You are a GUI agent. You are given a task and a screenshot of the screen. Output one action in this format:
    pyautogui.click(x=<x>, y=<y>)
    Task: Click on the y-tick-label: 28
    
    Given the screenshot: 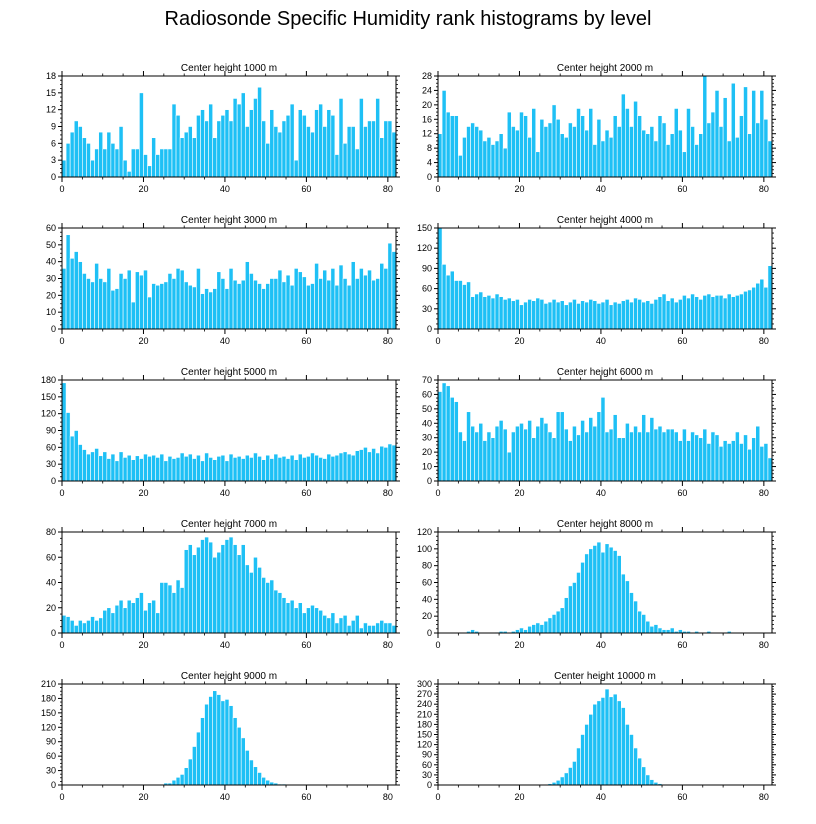 What is the action you would take?
    pyautogui.click(x=427, y=76)
    